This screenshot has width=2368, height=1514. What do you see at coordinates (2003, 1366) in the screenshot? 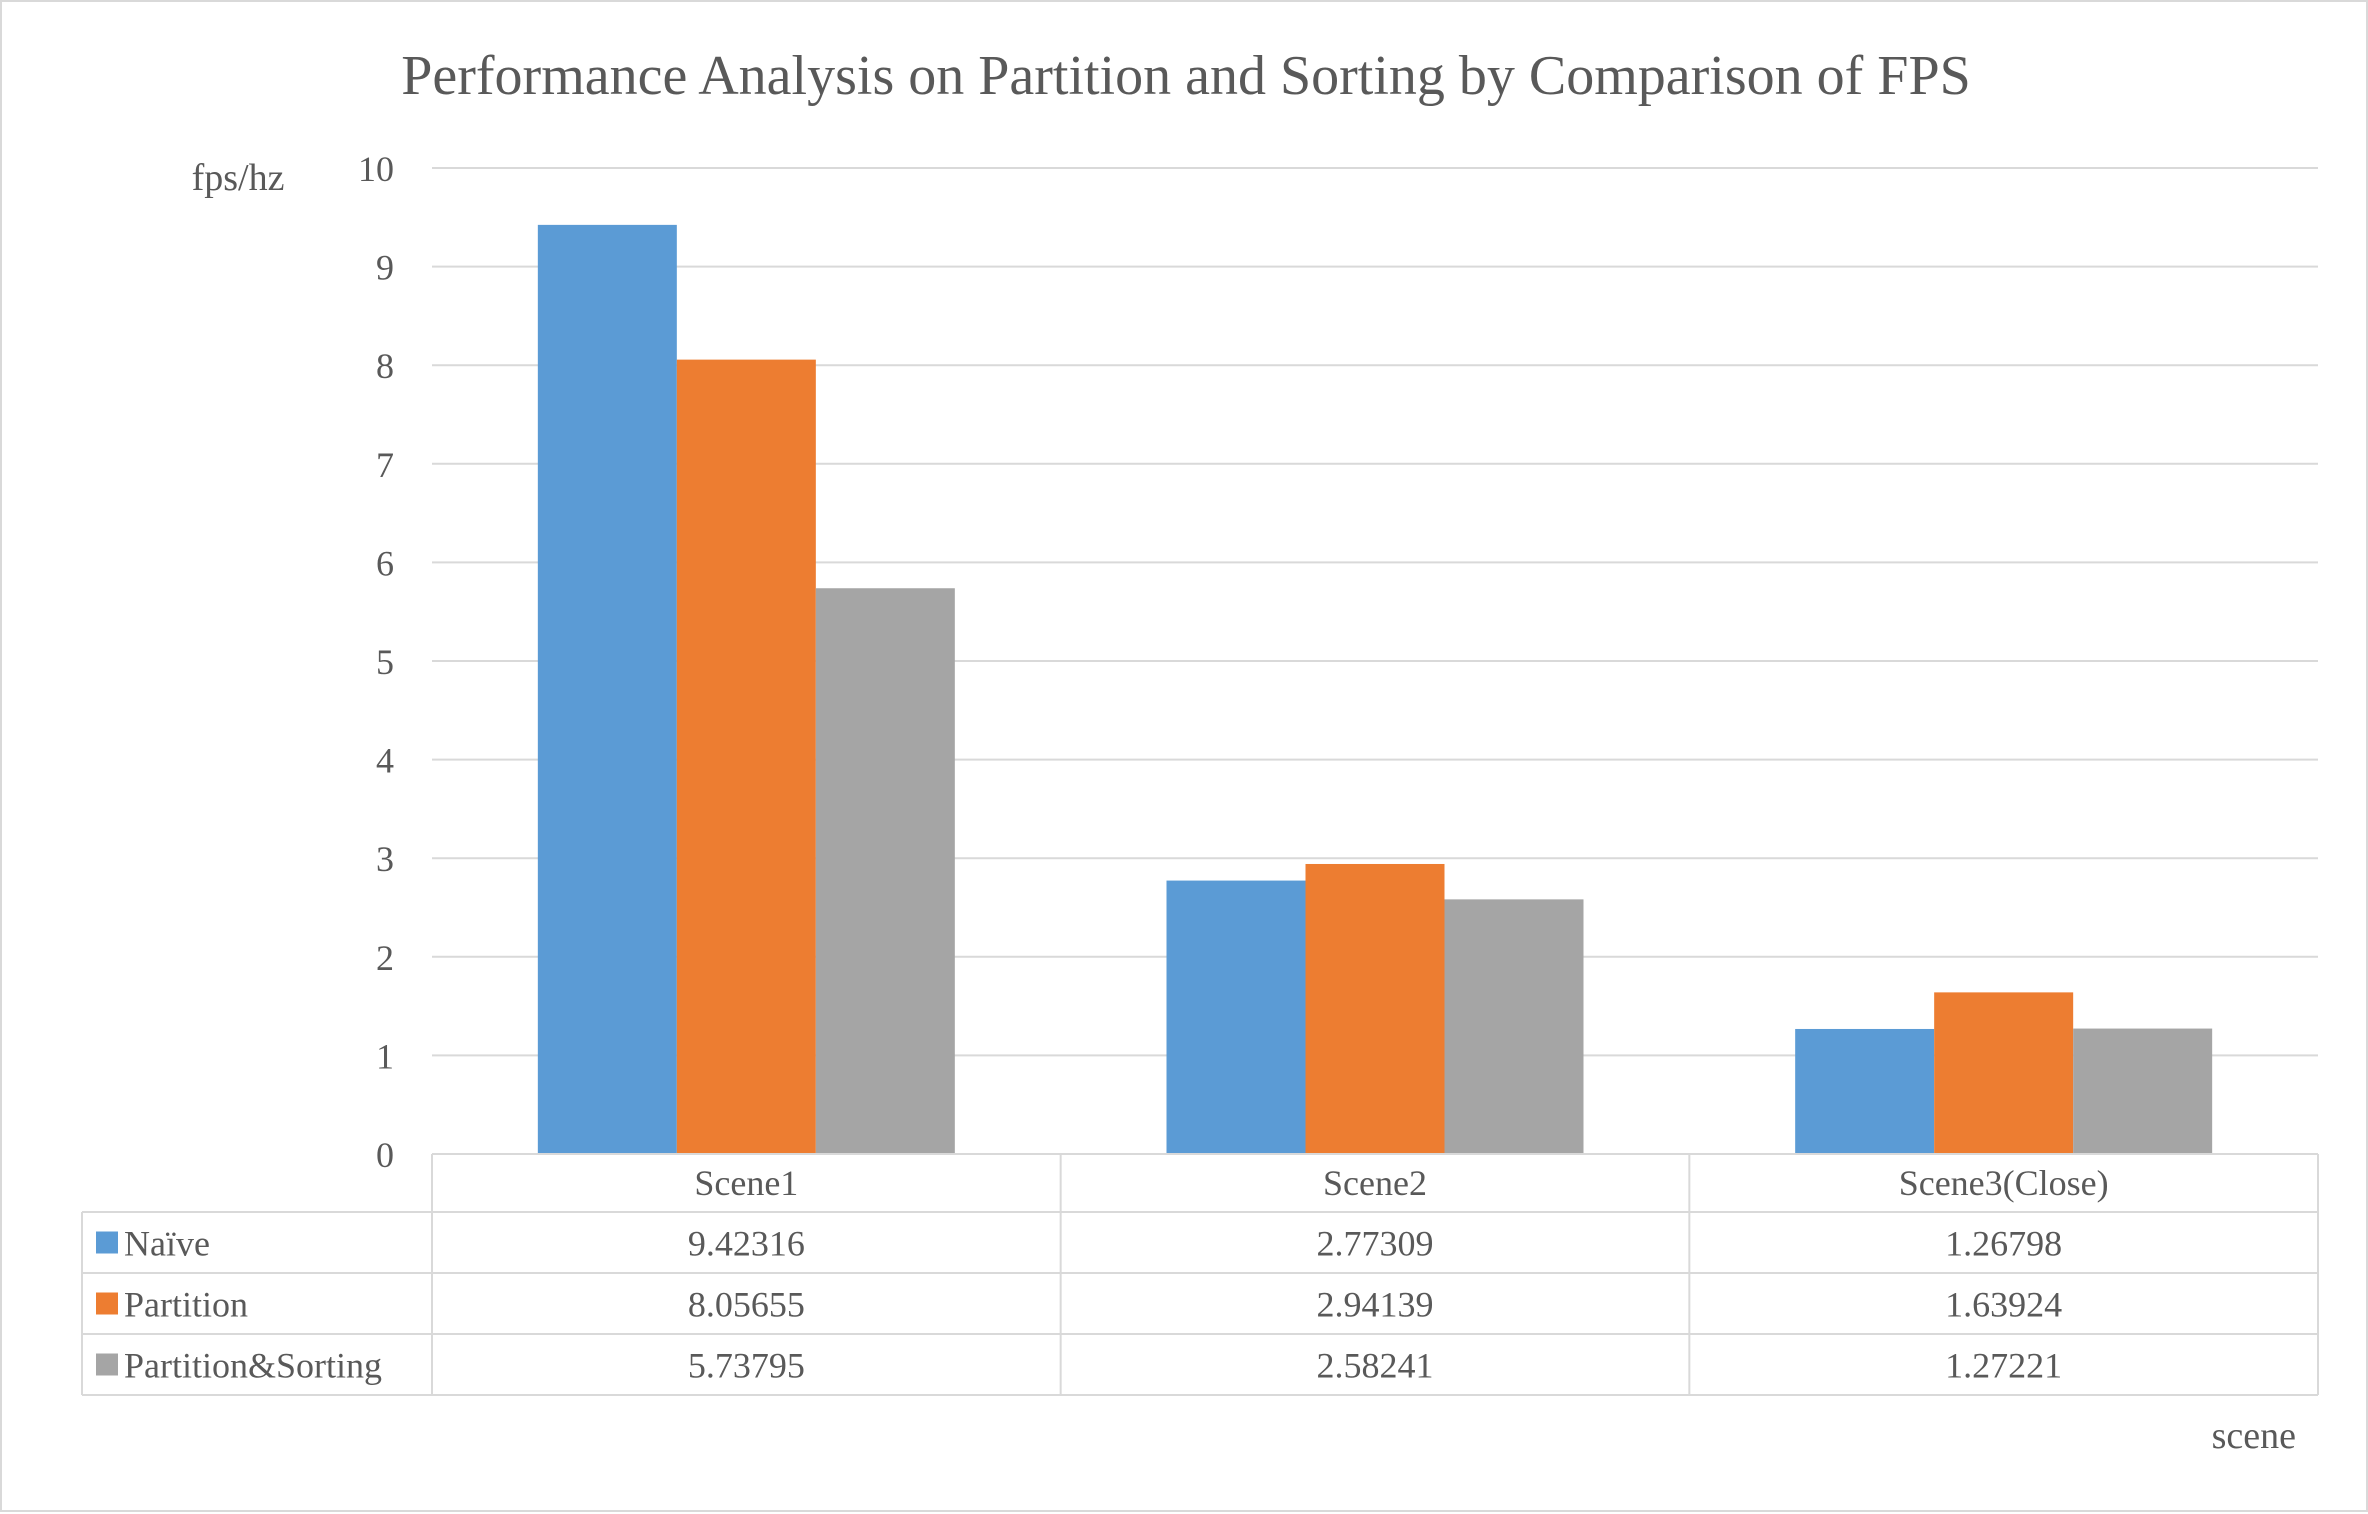
I see `data-table-value: 1.27221` at bounding box center [2003, 1366].